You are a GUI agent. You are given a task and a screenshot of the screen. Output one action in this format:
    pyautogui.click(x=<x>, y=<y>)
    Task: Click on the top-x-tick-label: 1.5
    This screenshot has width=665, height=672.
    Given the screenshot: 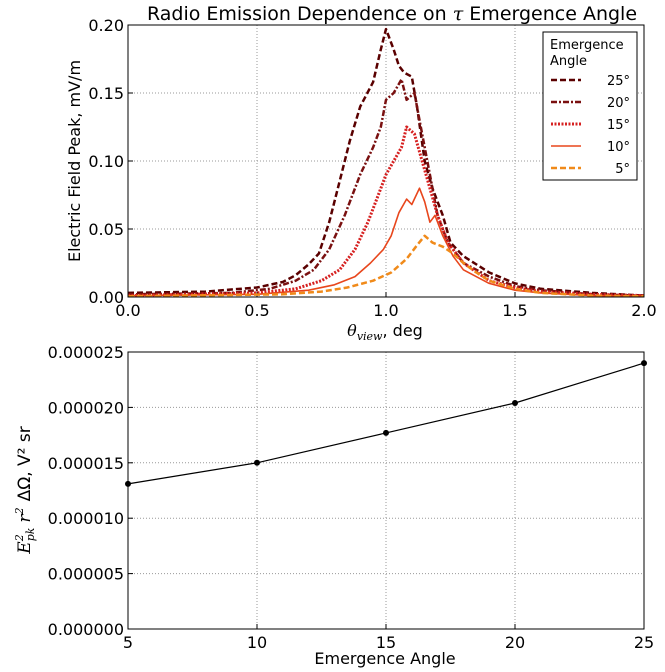 What is the action you would take?
    pyautogui.click(x=514, y=310)
    